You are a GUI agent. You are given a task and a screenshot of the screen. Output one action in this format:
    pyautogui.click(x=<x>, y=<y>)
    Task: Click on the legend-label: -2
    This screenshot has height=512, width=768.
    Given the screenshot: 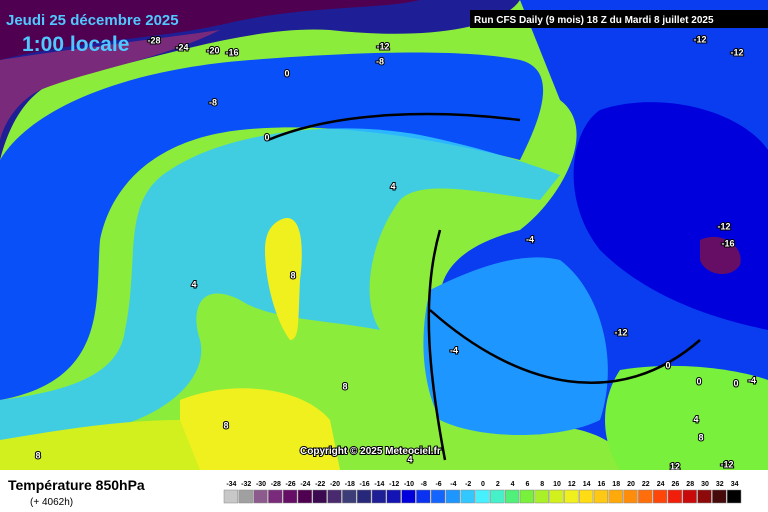 What is the action you would take?
    pyautogui.click(x=468, y=484)
    